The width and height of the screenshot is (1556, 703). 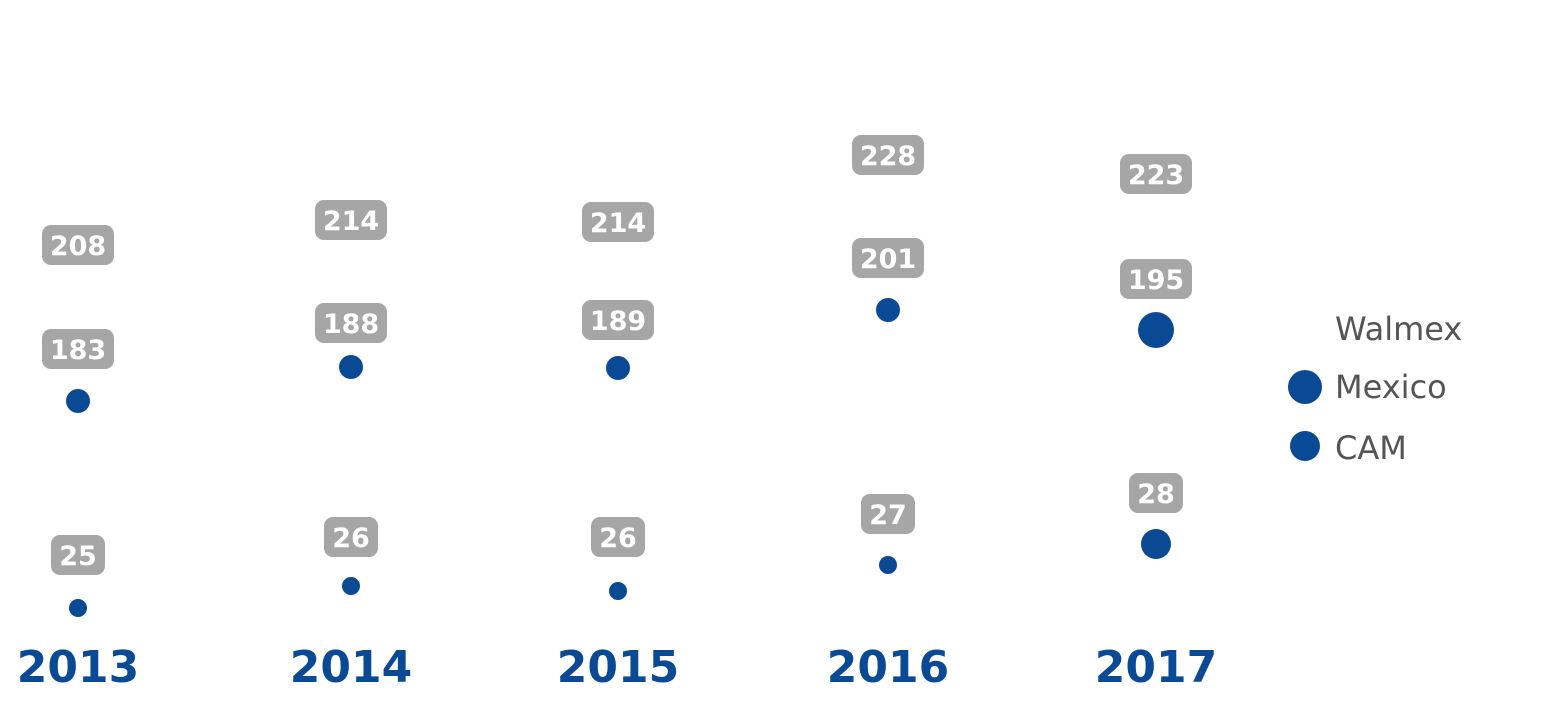 I want to click on mexico-label-2016-bg, so click(x=888, y=258).